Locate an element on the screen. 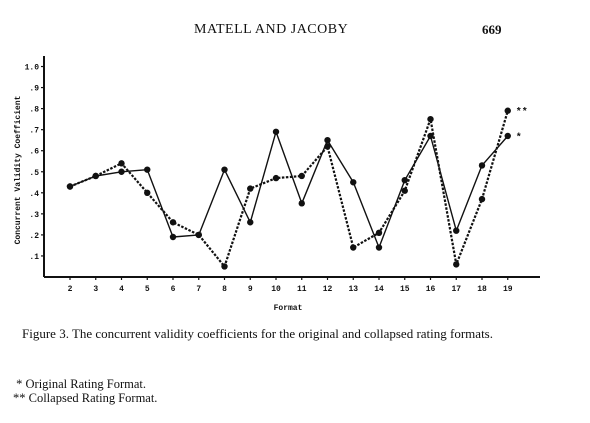 The image size is (590, 423). x-tick-label: 4 is located at coordinates (121, 289).